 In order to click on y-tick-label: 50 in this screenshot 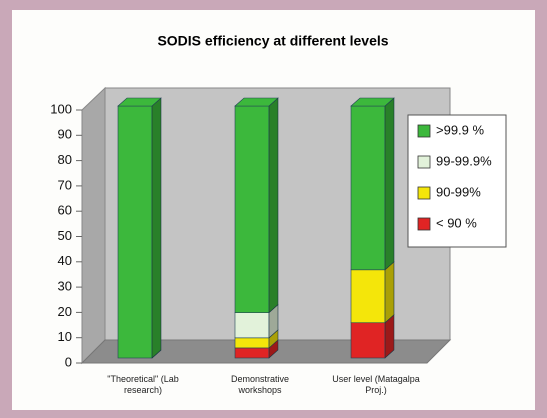, I will do `click(65, 235)`.